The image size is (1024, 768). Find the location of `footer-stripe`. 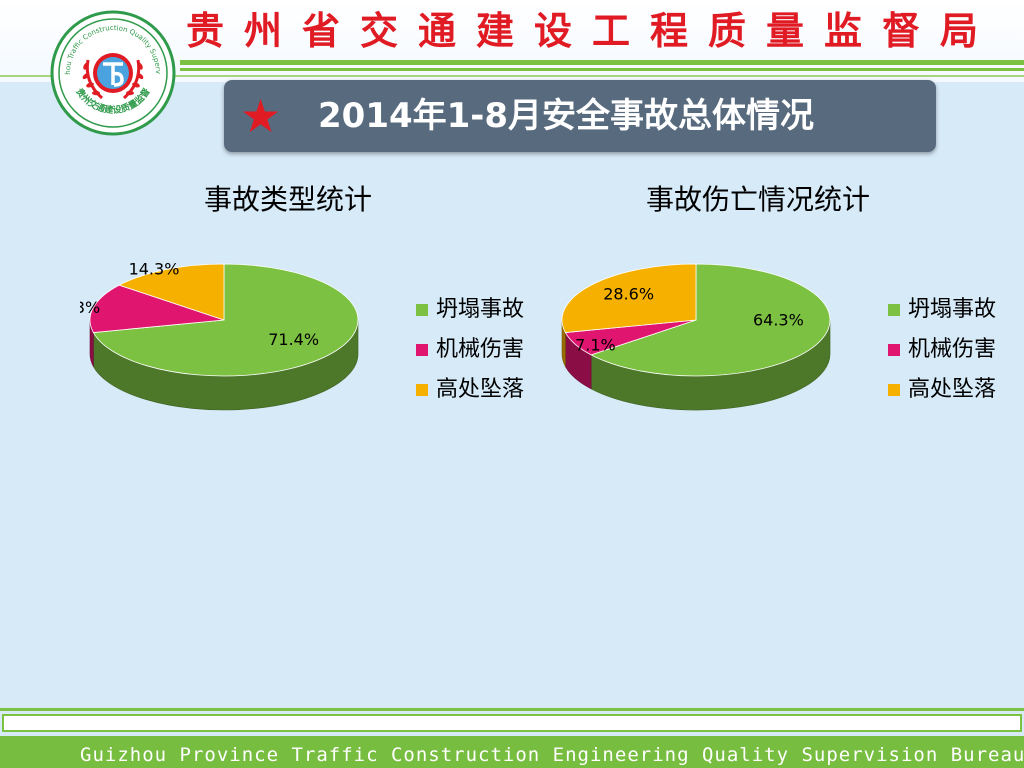

footer-stripe is located at coordinates (512, 709).